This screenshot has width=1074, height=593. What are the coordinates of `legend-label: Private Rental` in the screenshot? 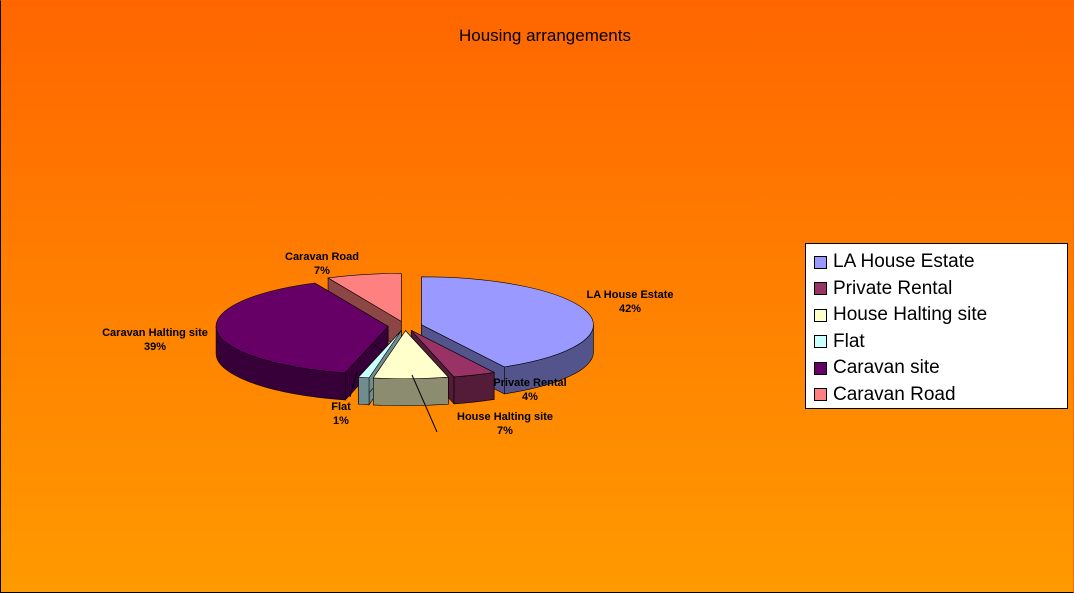 It's located at (893, 288).